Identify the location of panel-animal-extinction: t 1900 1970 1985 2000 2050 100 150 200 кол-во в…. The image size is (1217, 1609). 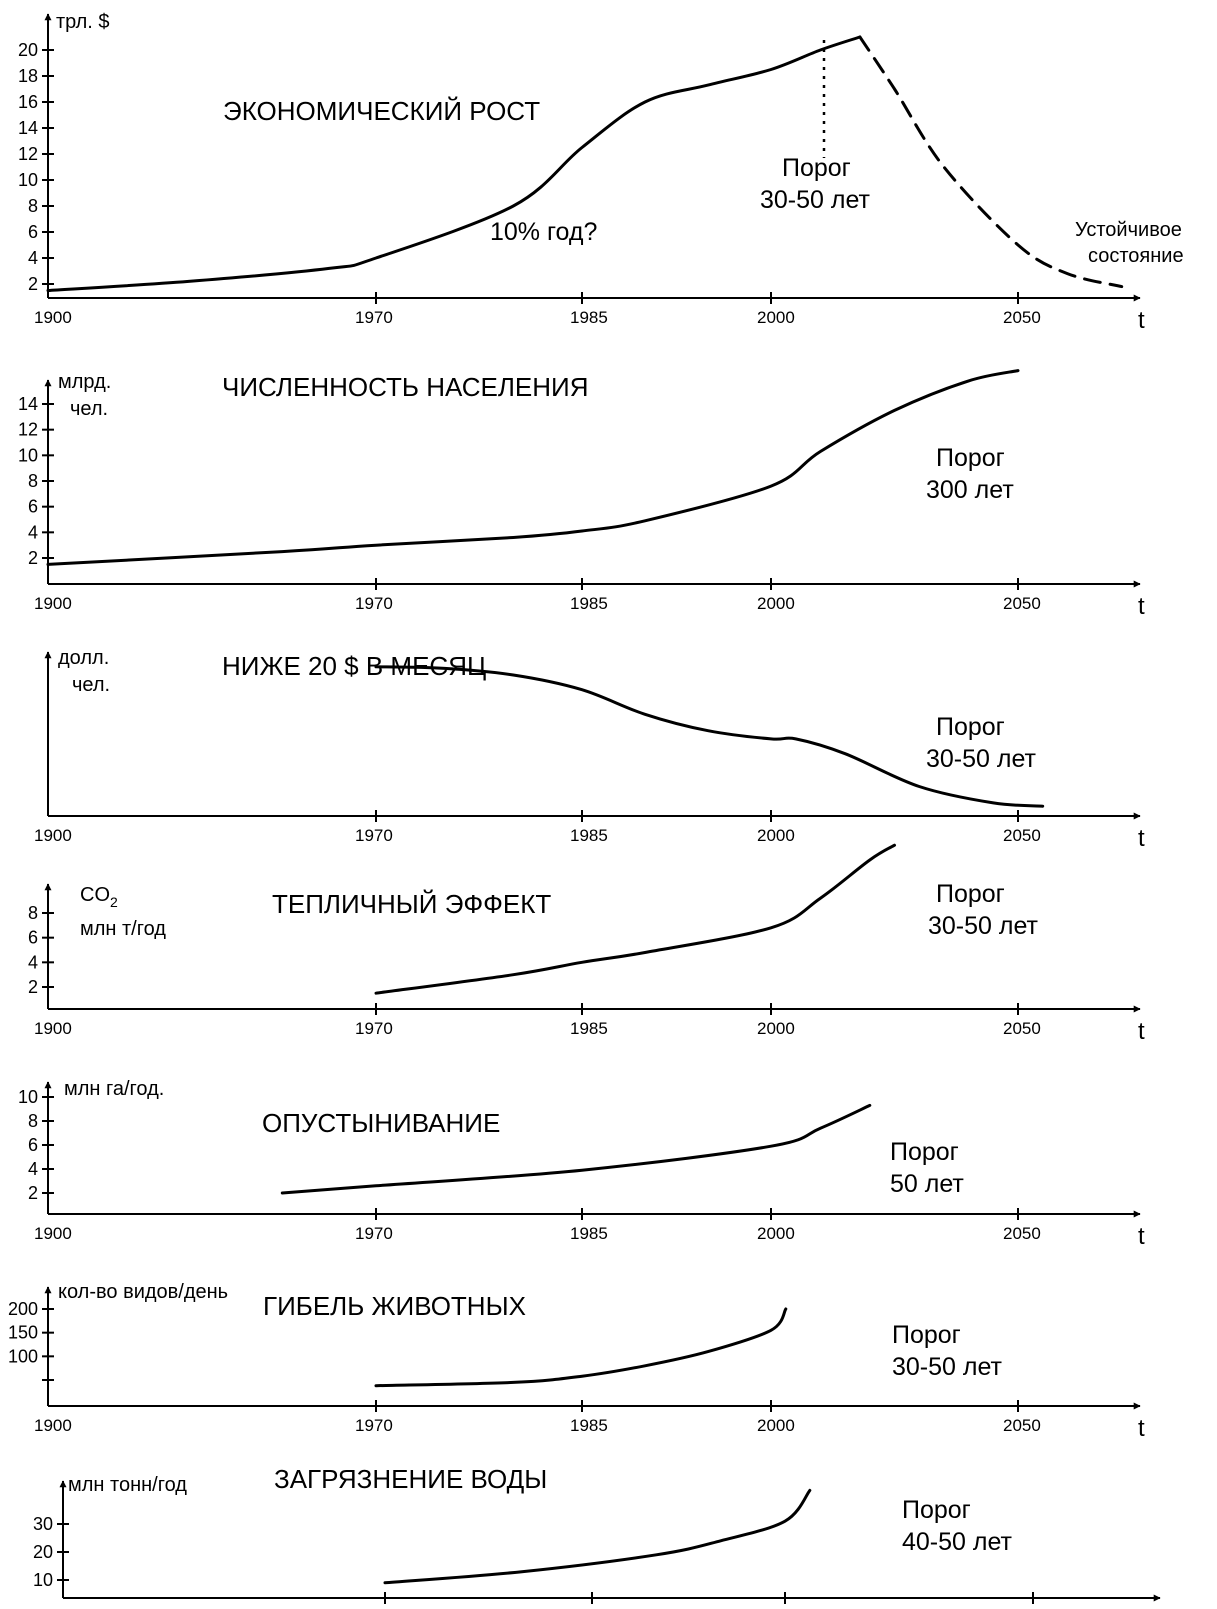
(576, 1361).